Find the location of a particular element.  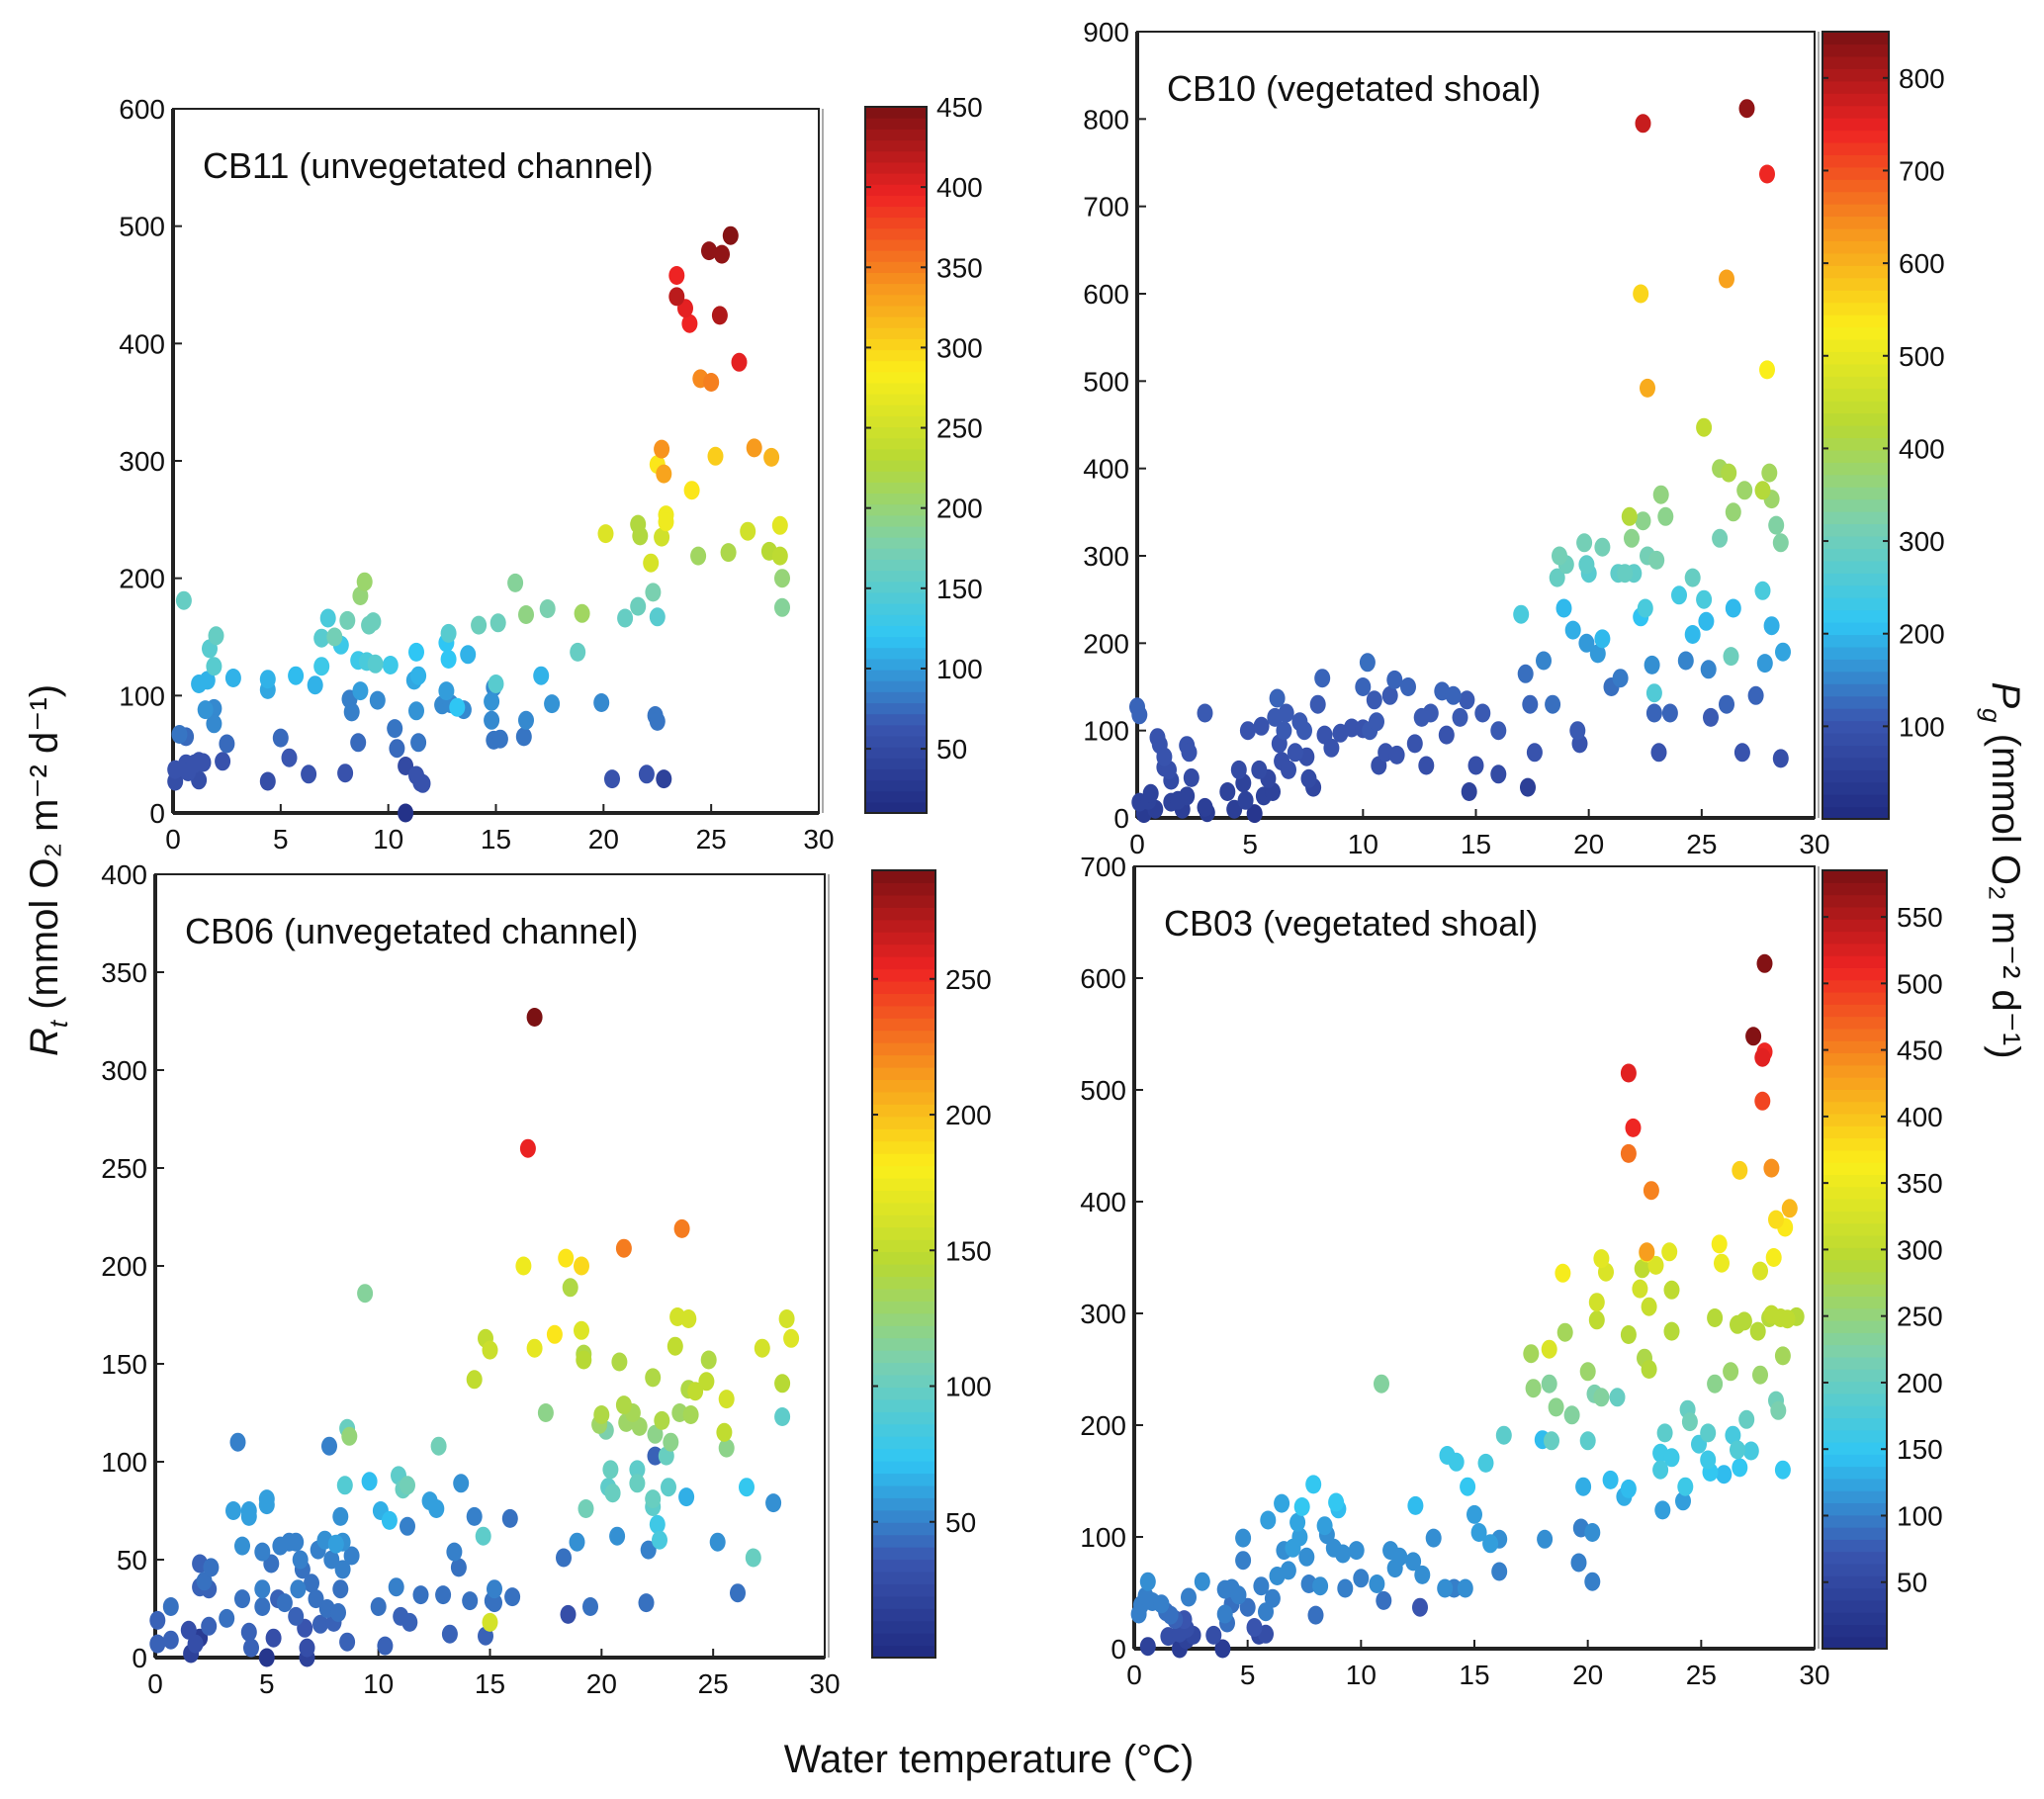

x-tick-label: 10 is located at coordinates (1363, 844).